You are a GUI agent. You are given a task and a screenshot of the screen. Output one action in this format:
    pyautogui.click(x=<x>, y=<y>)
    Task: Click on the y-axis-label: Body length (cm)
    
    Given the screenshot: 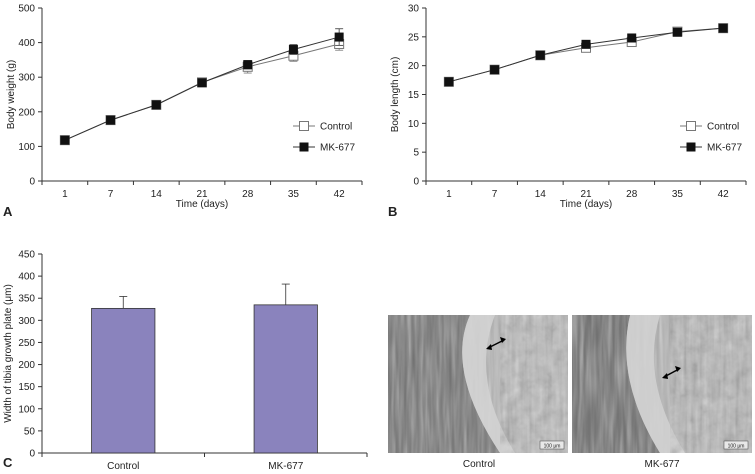 What is the action you would take?
    pyautogui.click(x=395, y=95)
    